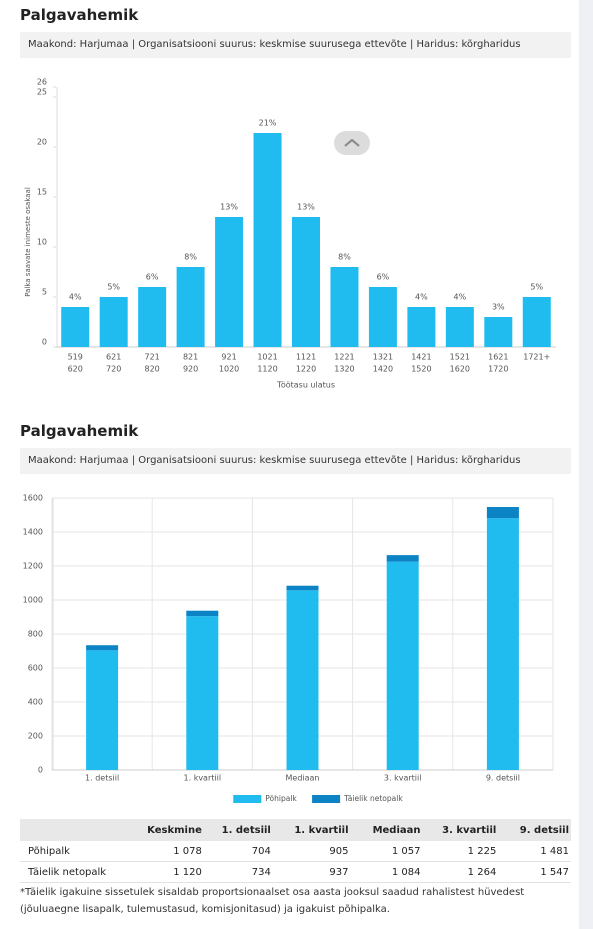 This screenshot has height=929, width=593. I want to click on y-tick-label: 200, so click(35, 736).